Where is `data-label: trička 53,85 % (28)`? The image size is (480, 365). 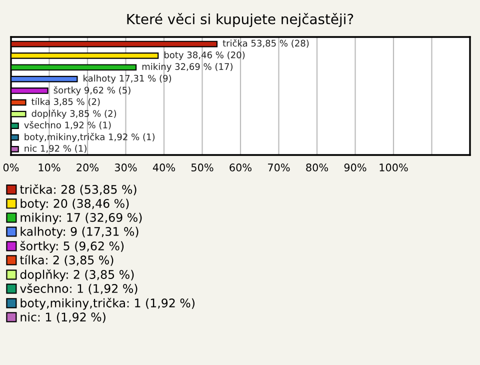
data-label: trička 53,85 % (28) is located at coordinates (265, 43).